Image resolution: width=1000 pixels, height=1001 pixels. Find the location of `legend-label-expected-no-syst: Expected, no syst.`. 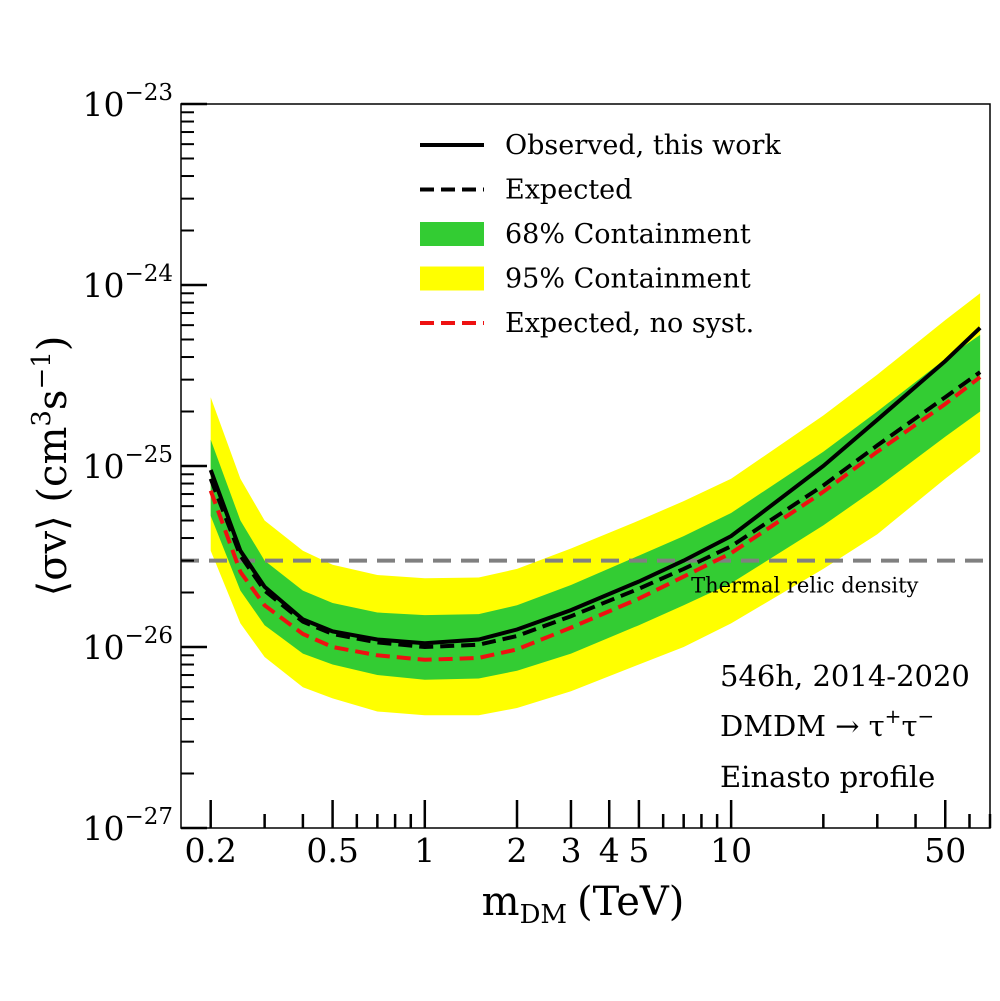

legend-label-expected-no-syst: Expected, no syst. is located at coordinates (629, 323).